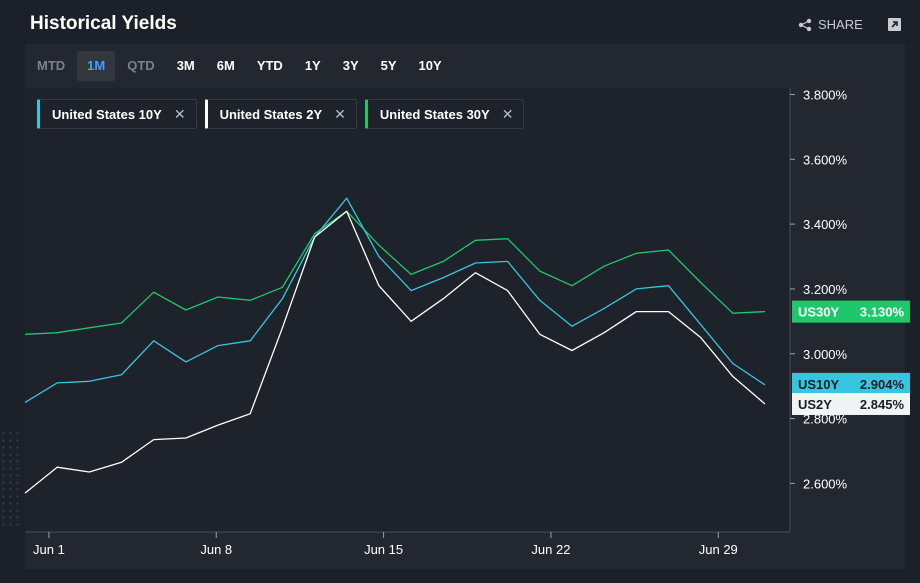 This screenshot has width=920, height=583. Describe the element at coordinates (430, 65) in the screenshot. I see `range-button-10y: 10Y` at that location.